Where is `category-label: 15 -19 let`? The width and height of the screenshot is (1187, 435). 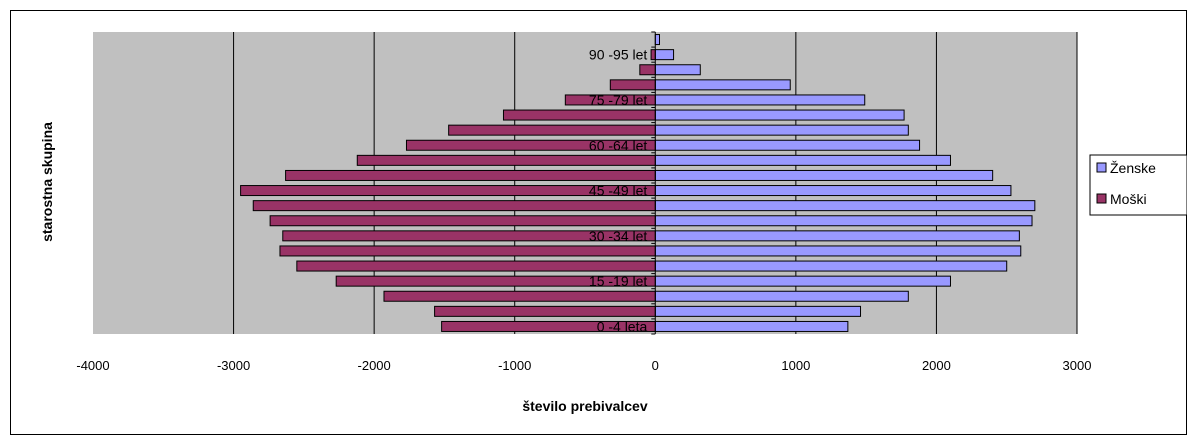 category-label: 15 -19 let is located at coordinates (618, 281).